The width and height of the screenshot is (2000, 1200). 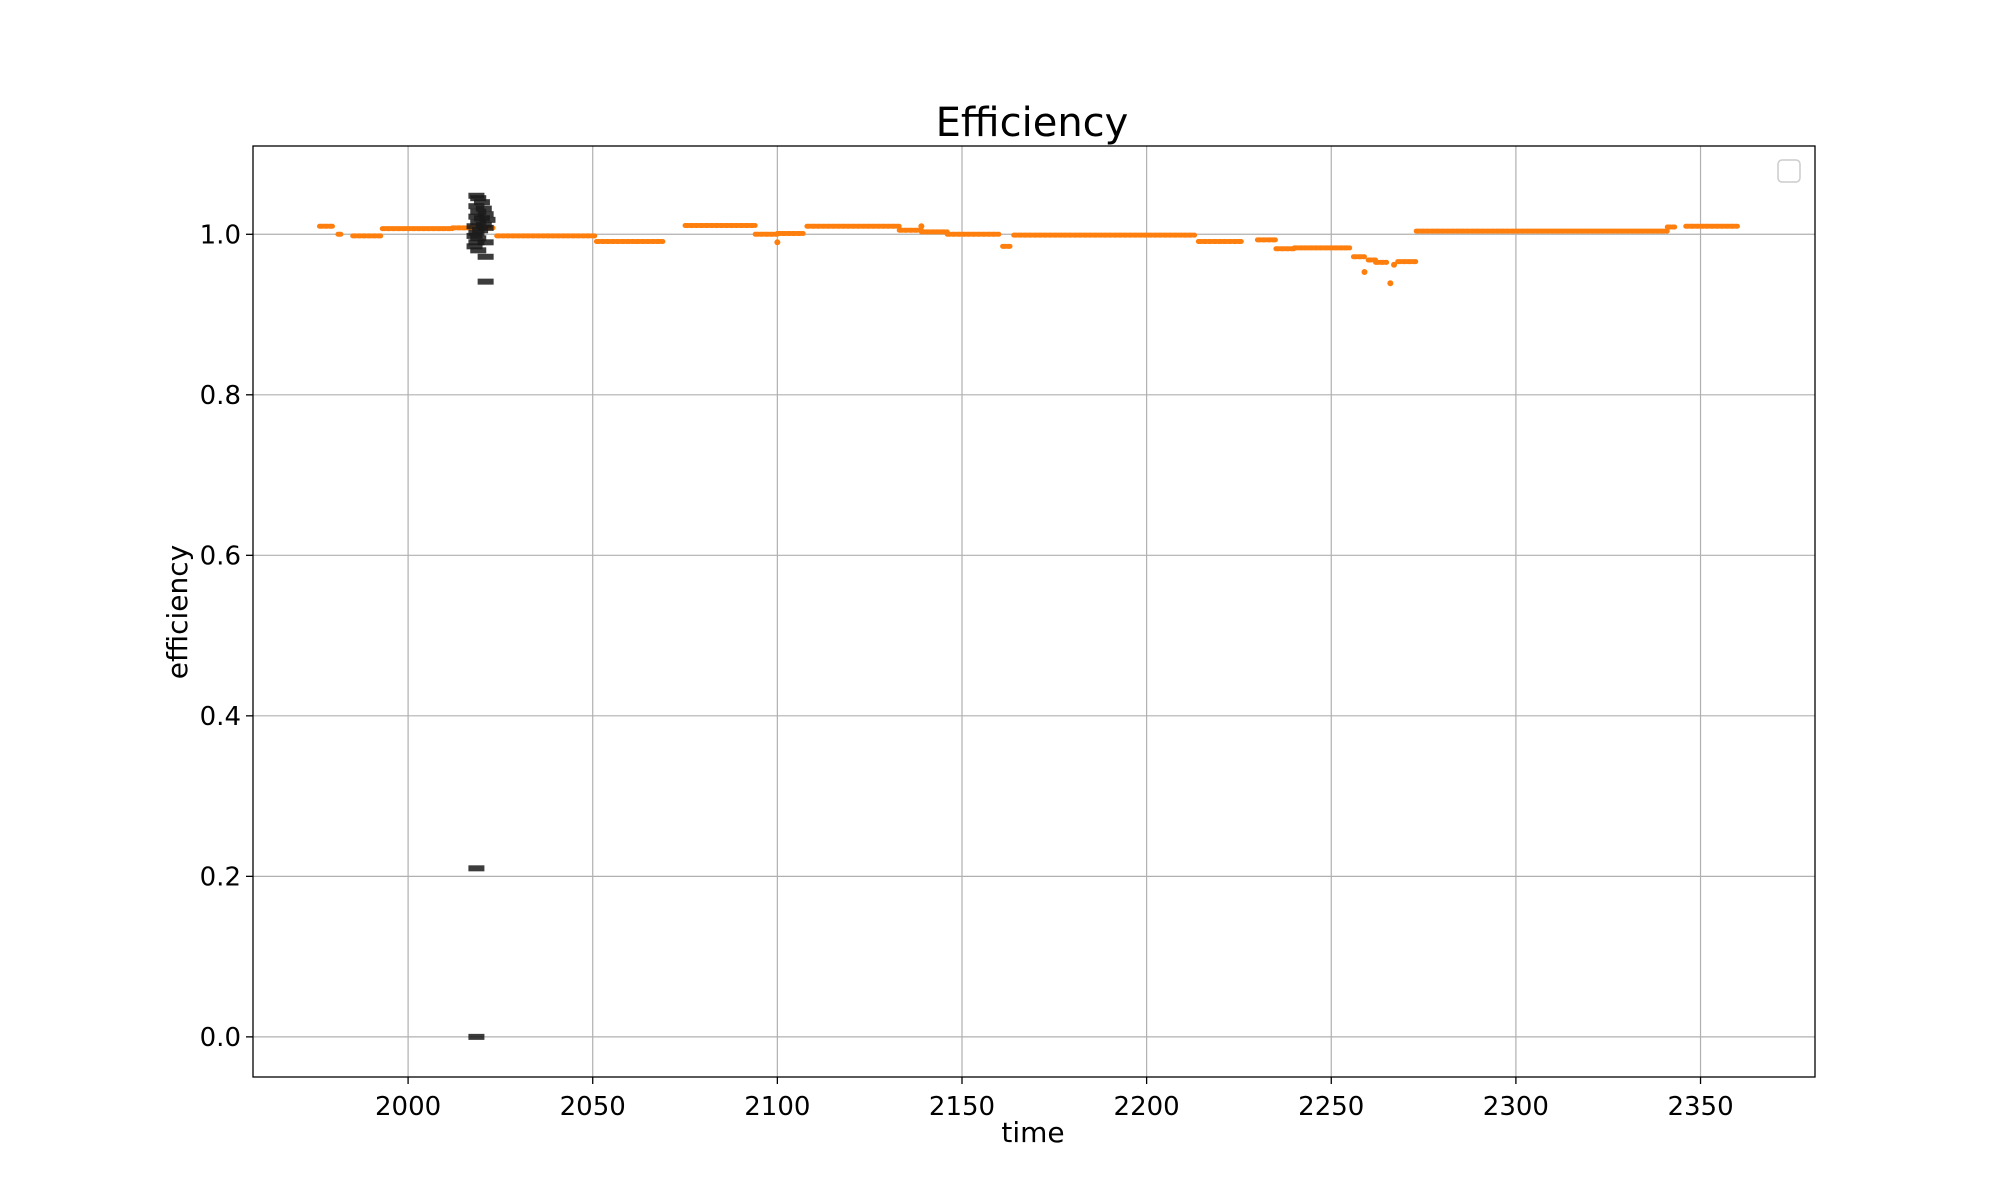 I want to click on x-tick-label: 2150, so click(x=962, y=1107).